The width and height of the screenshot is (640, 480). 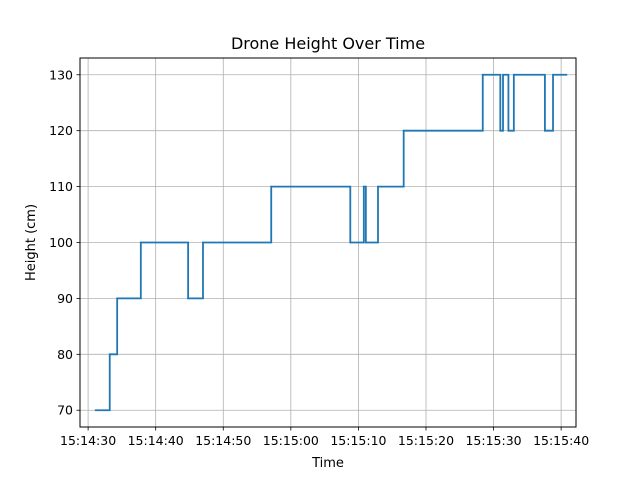 What do you see at coordinates (291, 440) in the screenshot?
I see `x-tick-label: 15:15:00` at bounding box center [291, 440].